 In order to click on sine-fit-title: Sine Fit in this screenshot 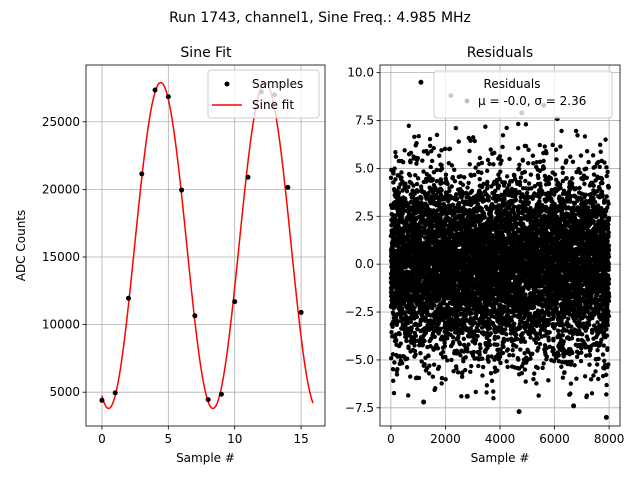, I will do `click(206, 53)`.